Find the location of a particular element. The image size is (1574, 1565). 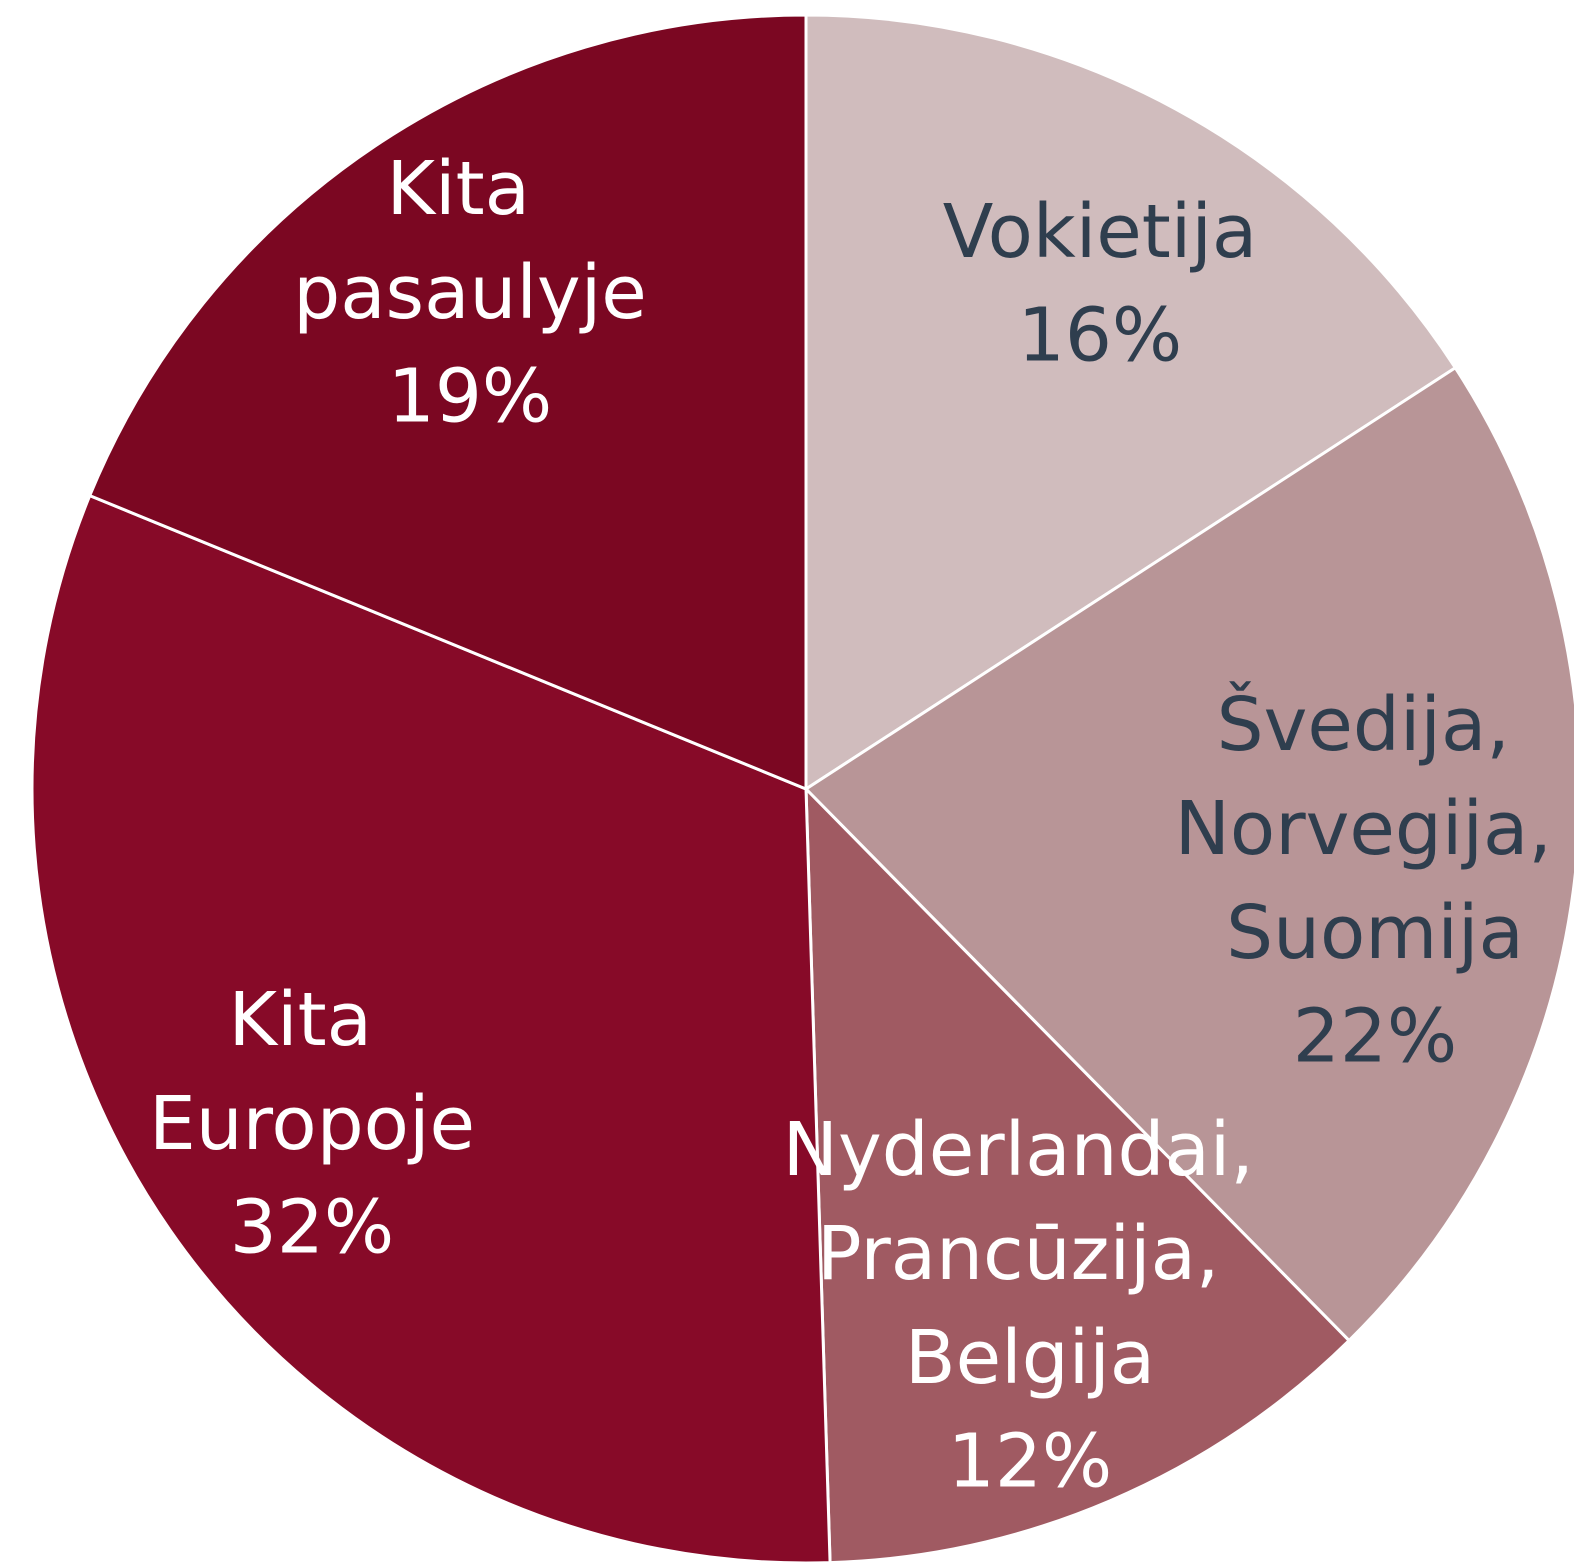

slice-value-label: 22% is located at coordinates (1375, 1037).